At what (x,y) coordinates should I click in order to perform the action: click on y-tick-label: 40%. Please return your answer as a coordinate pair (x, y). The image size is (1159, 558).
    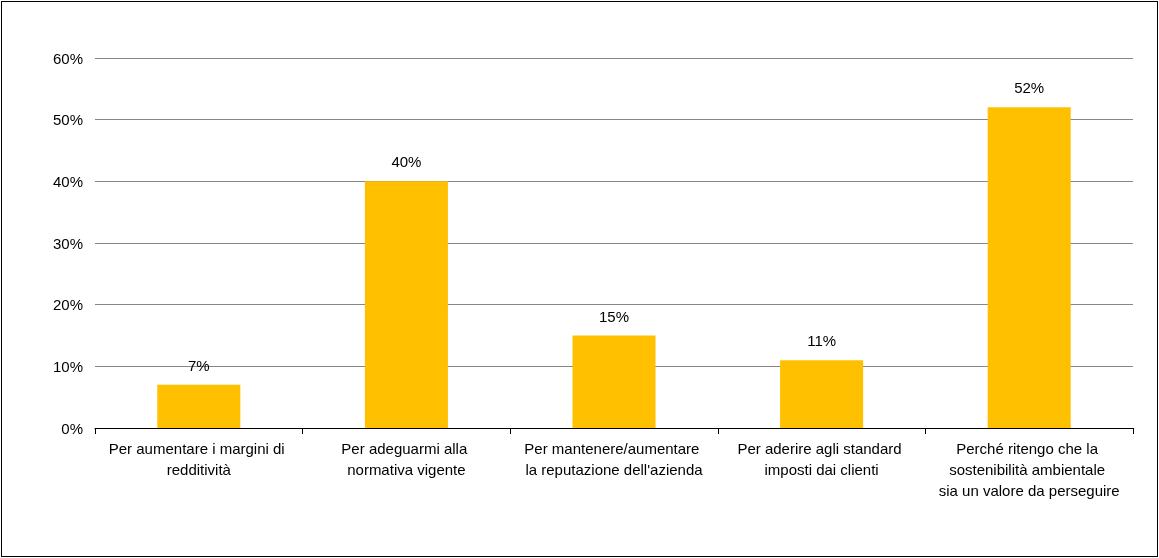
    Looking at the image, I should click on (67, 181).